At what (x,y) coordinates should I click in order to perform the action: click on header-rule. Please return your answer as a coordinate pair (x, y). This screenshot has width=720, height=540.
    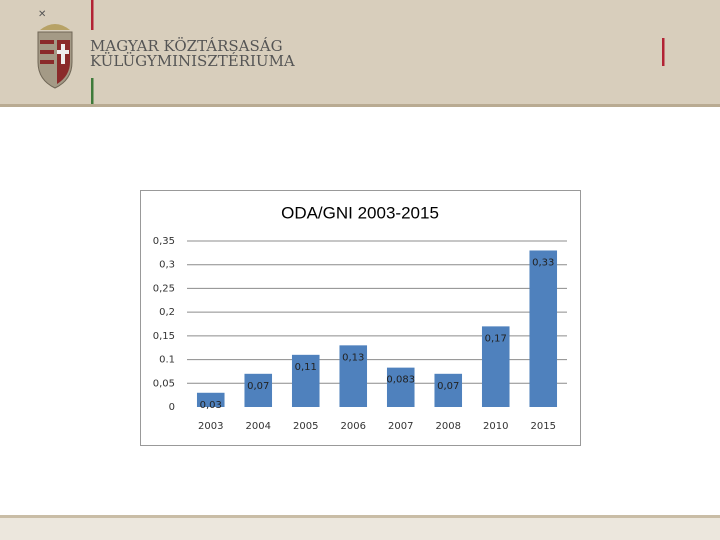
    Looking at the image, I should click on (360, 105).